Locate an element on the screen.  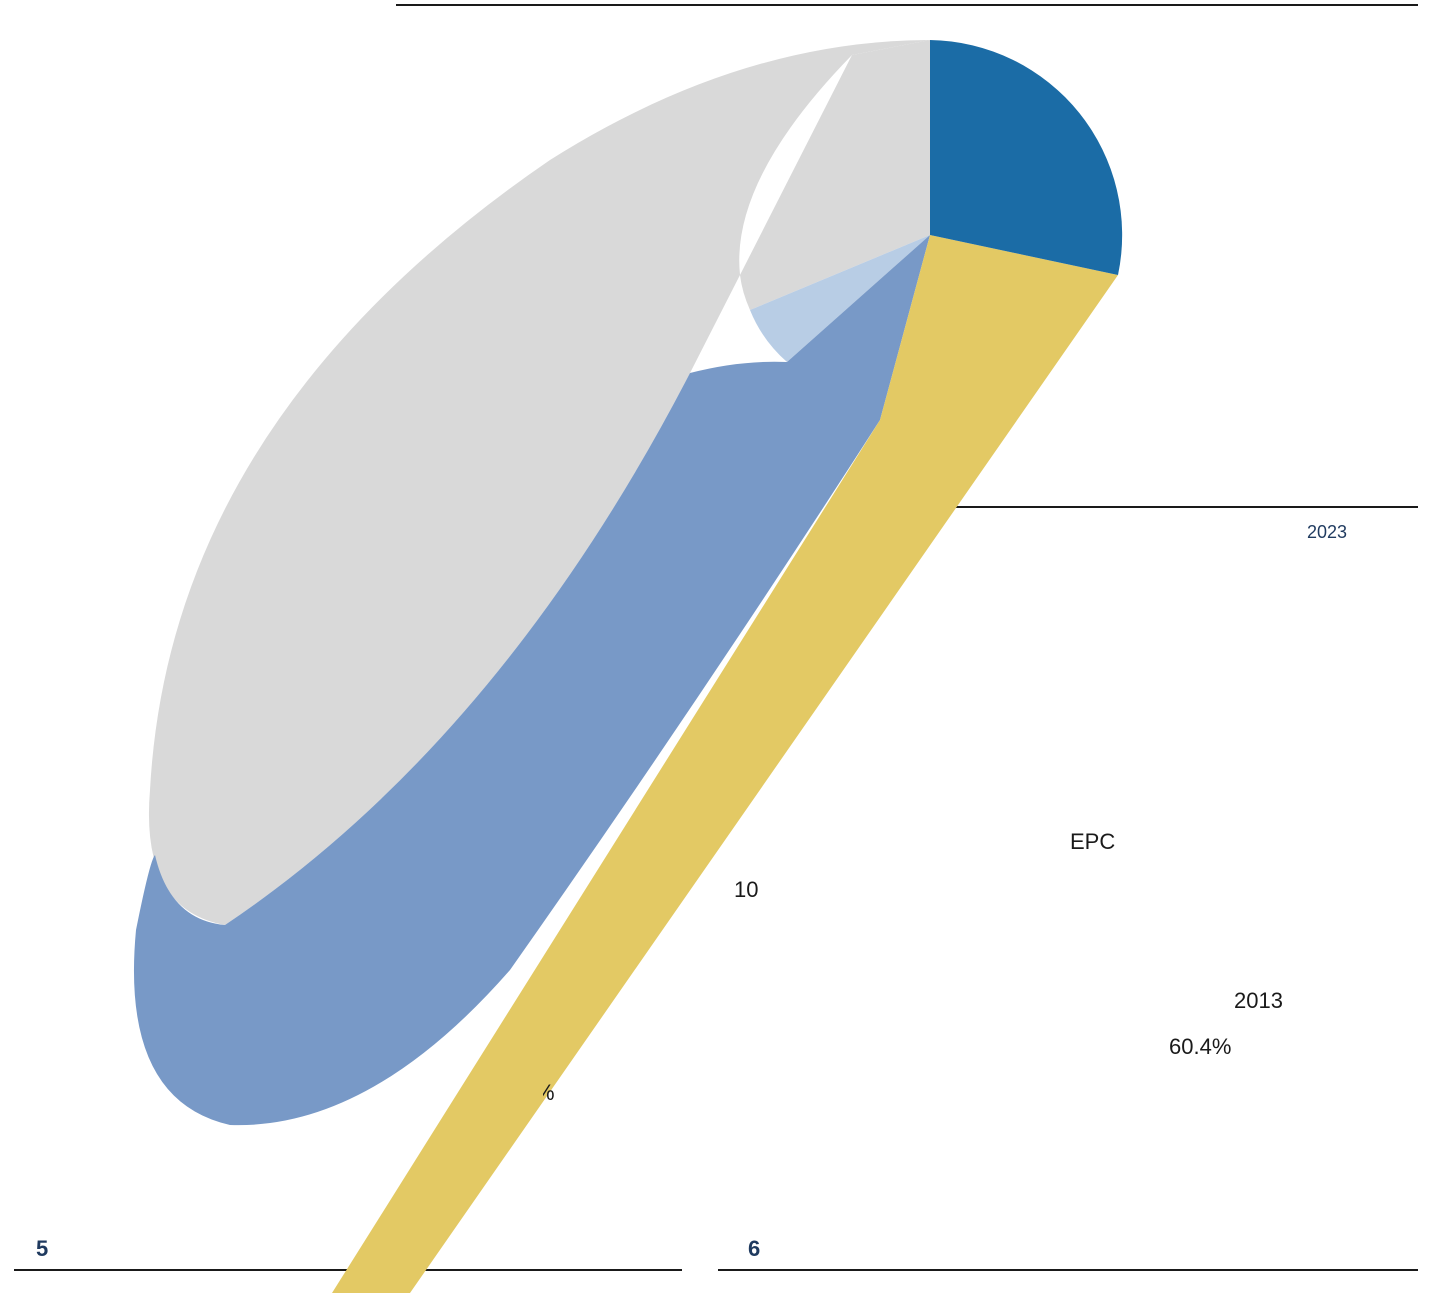
year-label-2023: 2023 is located at coordinates (1327, 532).